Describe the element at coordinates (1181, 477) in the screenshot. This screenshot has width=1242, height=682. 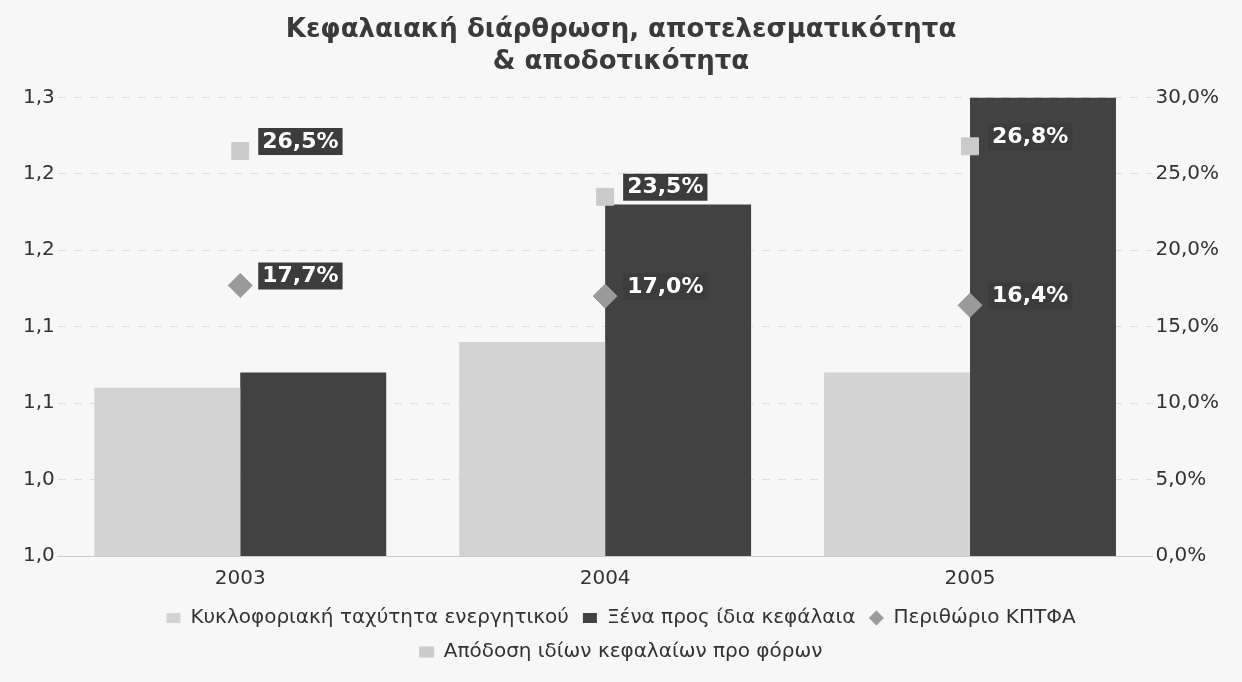
I see `y2-tick-label: 5,0%` at that location.